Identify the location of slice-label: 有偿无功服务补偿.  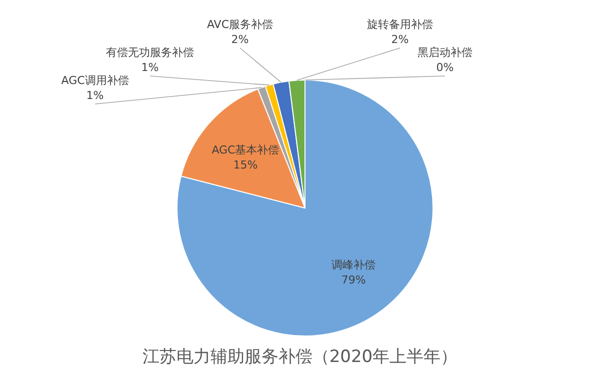
(150, 52).